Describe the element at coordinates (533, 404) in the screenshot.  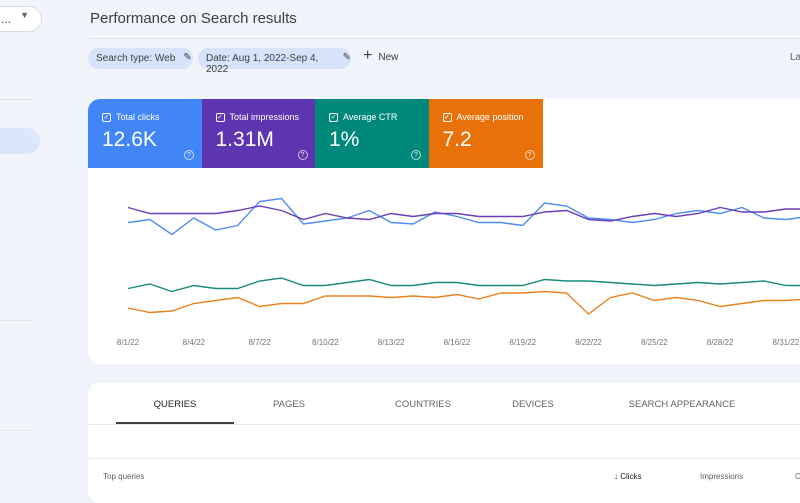
I see `tab-devices: DEVICES` at that location.